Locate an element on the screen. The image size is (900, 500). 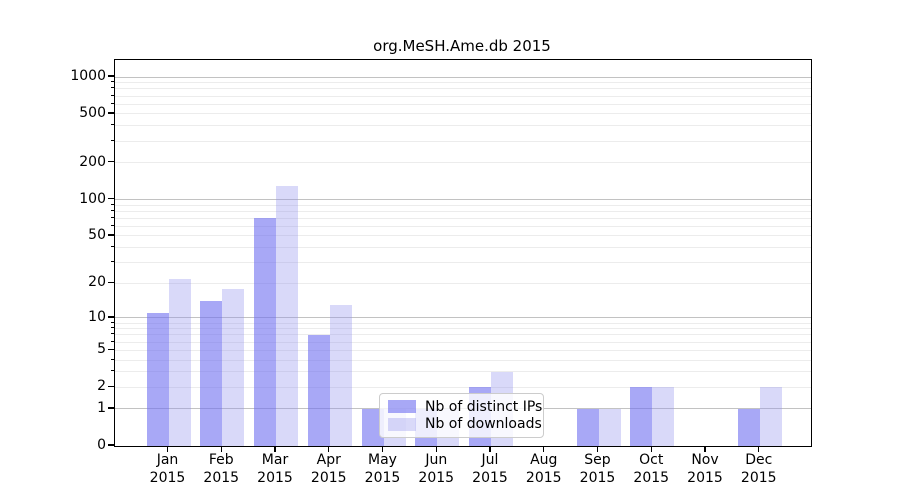
chart-title: org.MeSH.Ame.db 2015 is located at coordinates (462, 46).